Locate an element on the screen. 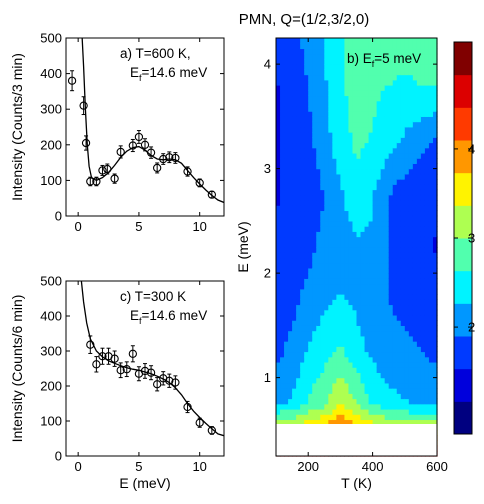  colorbar-tick-label-0: 2 is located at coordinates (471, 327).